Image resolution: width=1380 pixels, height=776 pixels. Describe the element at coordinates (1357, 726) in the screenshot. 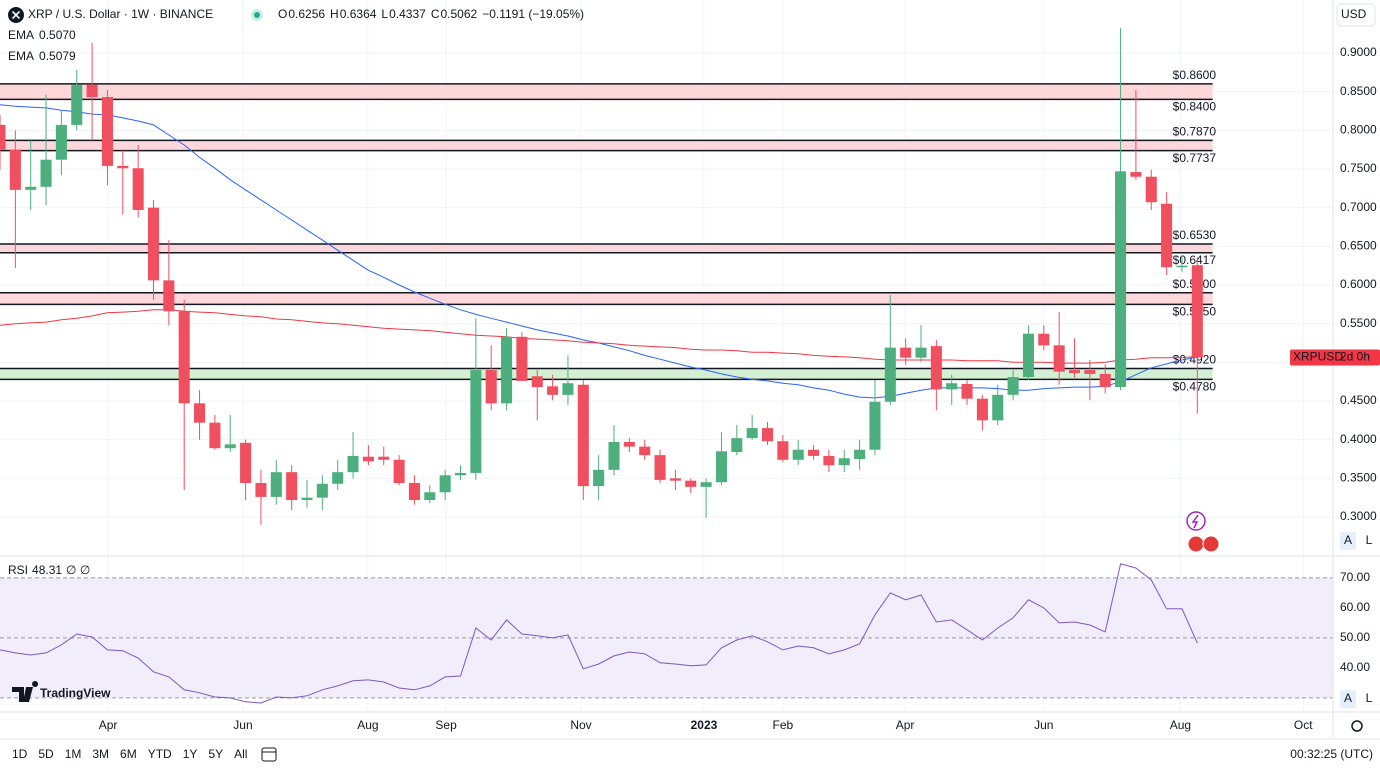

I see `settings-icon` at that location.